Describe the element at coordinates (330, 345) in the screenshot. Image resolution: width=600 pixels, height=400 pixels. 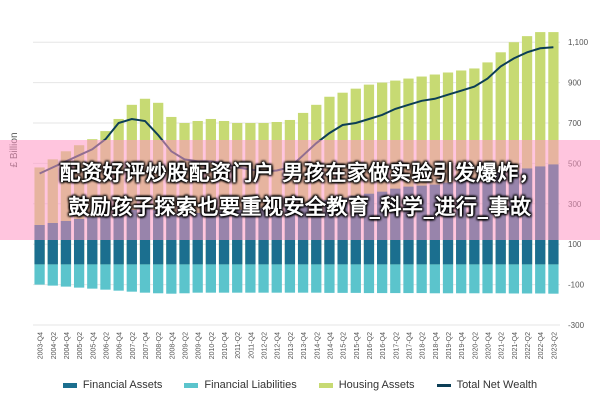
I see `x-tick-label: 2014-Q4` at that location.